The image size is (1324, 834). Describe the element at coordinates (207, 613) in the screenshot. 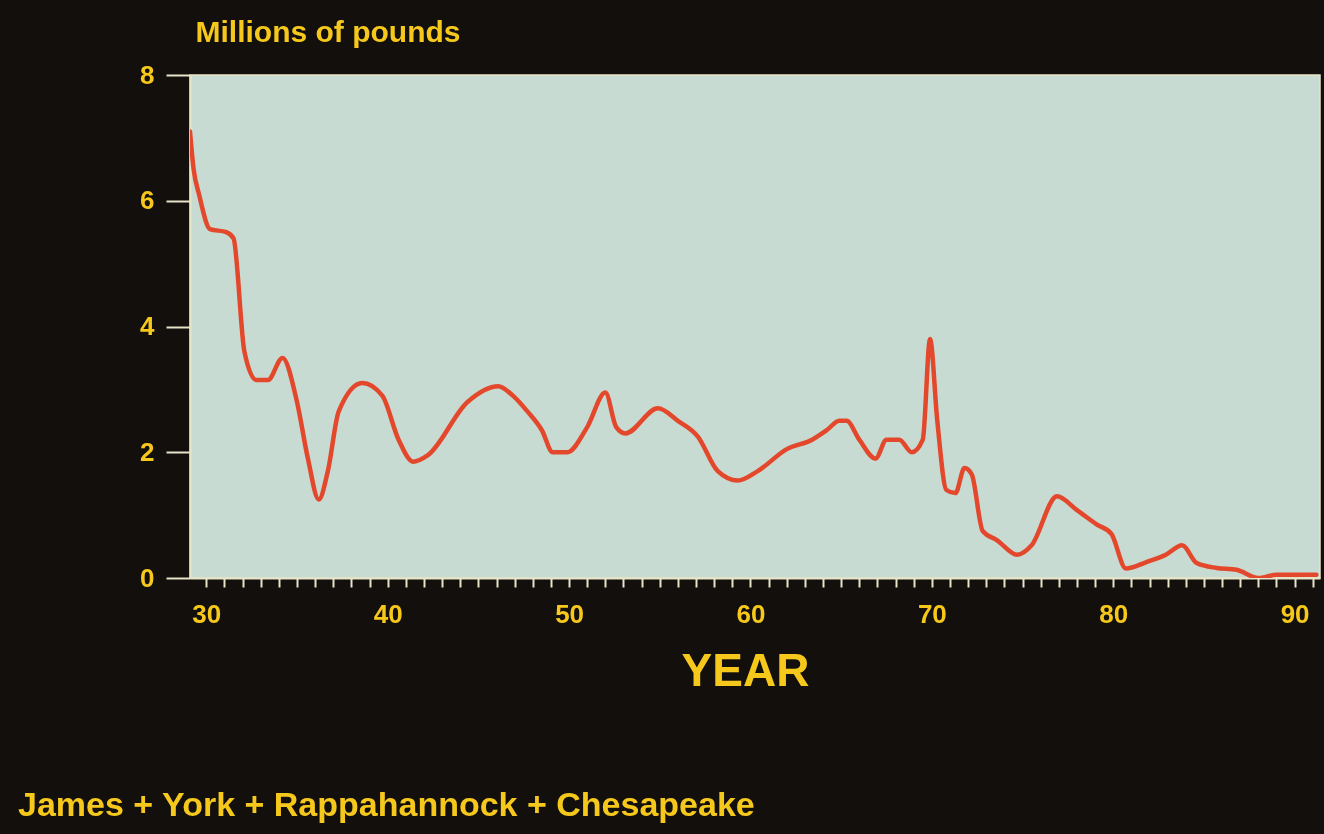

I see `x-tick-label: 30` at that location.